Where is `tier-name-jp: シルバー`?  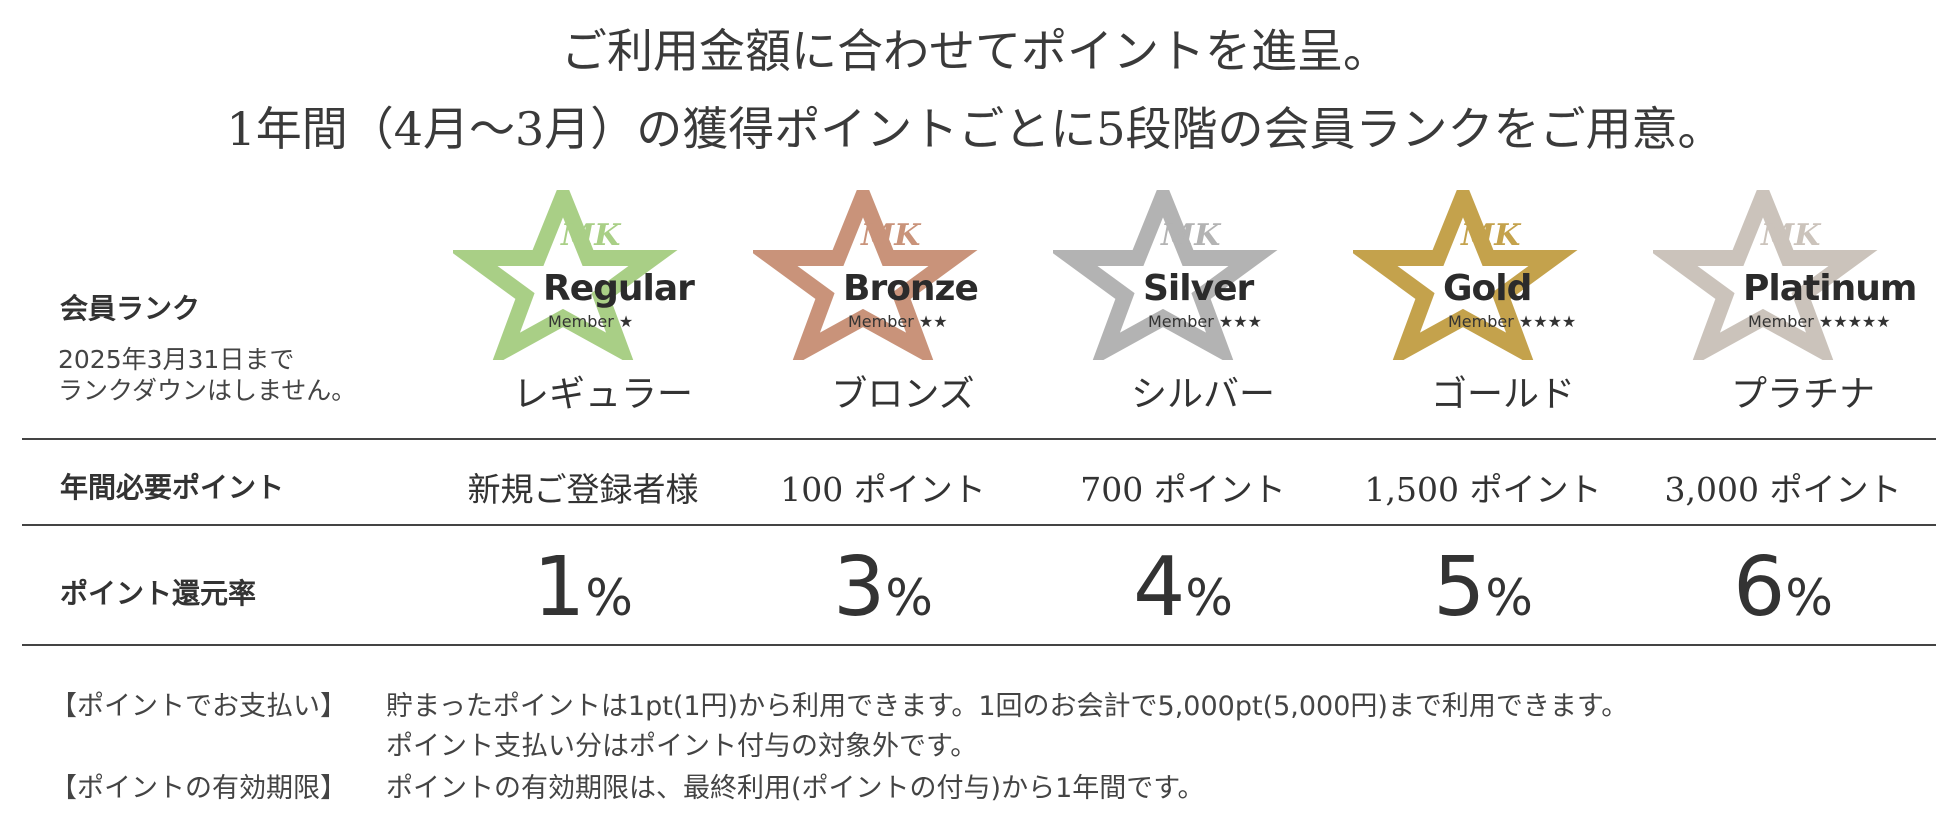 tier-name-jp: シルバー is located at coordinates (1202, 394).